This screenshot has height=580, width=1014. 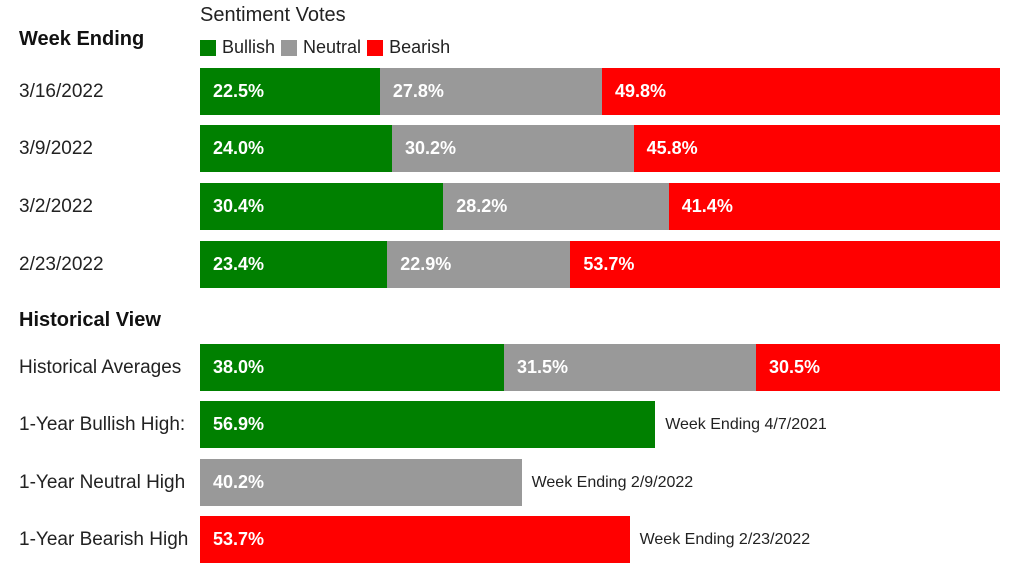 I want to click on weekly-bar-row: 23.4% 22.9% 53.7%, so click(x=600, y=264).